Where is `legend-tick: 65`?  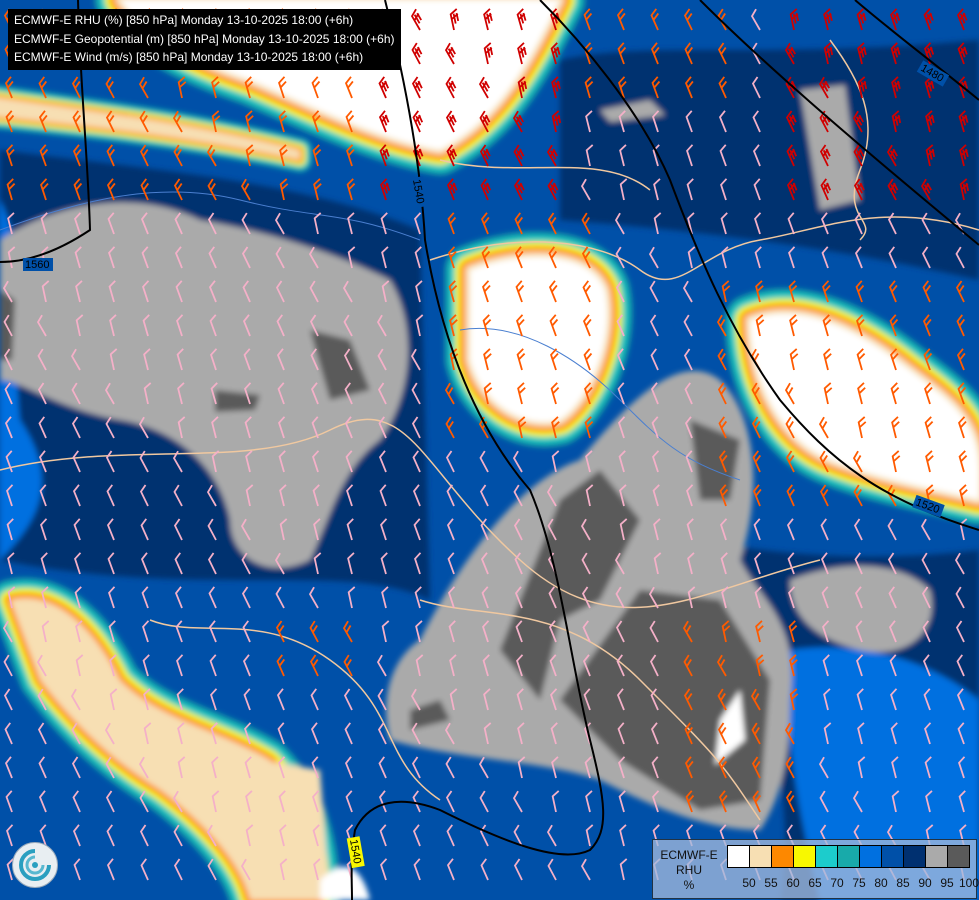 legend-tick: 65 is located at coordinates (815, 883).